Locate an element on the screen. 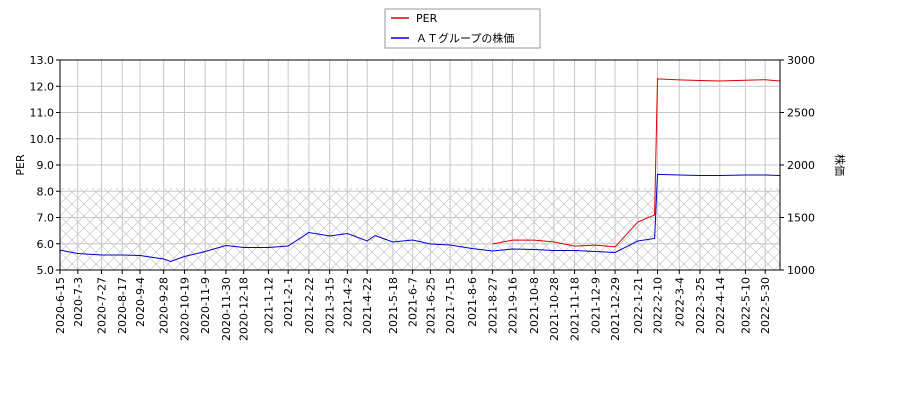 This screenshot has height=400, width=900. x-tick-label: 2021-8-27 is located at coordinates (493, 305).